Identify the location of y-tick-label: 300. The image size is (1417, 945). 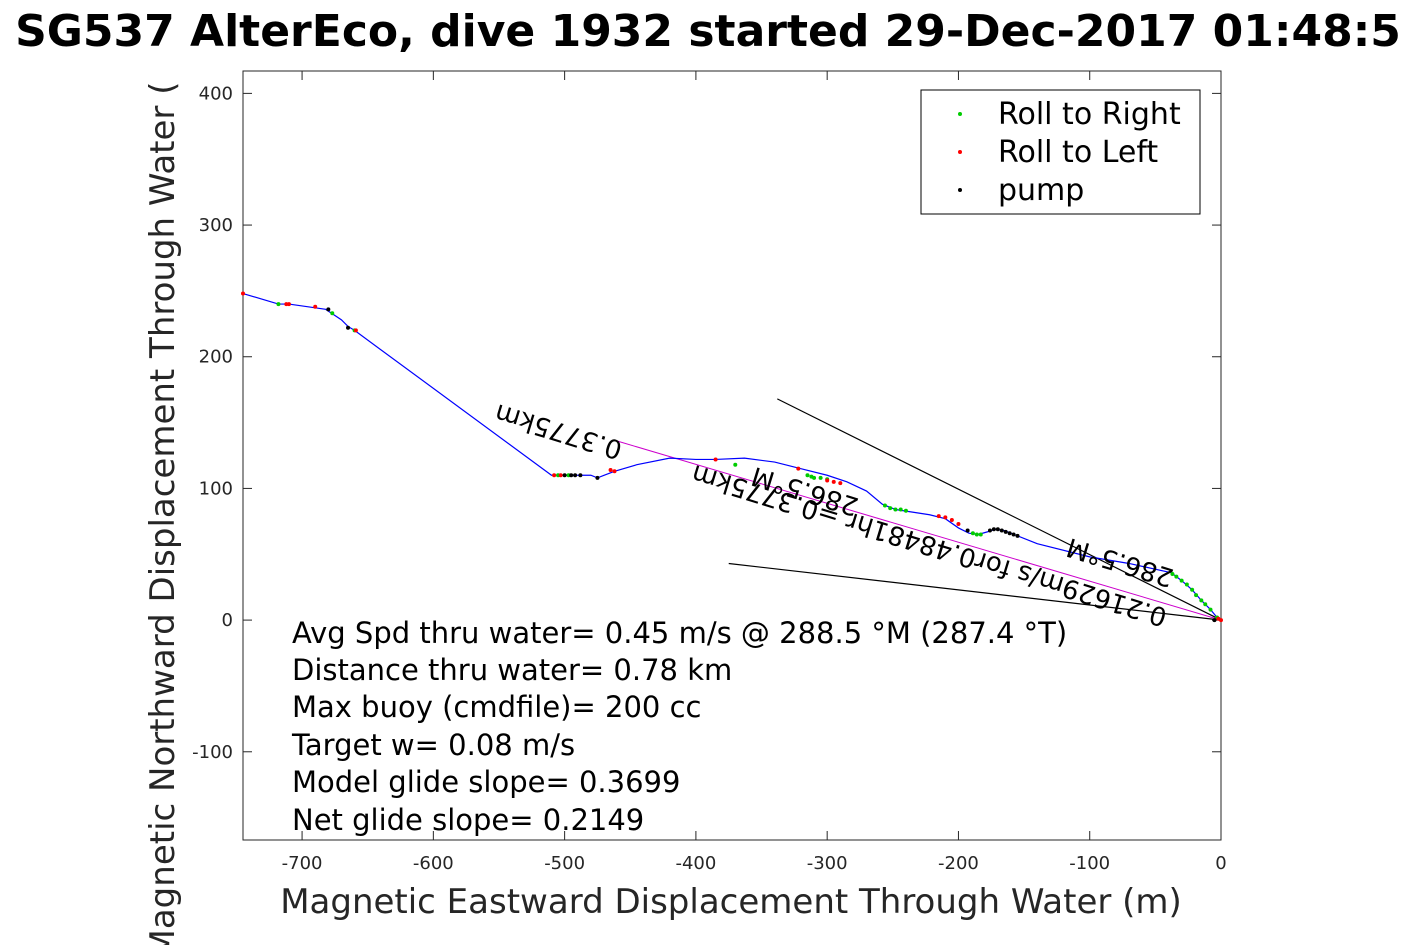
(216, 225).